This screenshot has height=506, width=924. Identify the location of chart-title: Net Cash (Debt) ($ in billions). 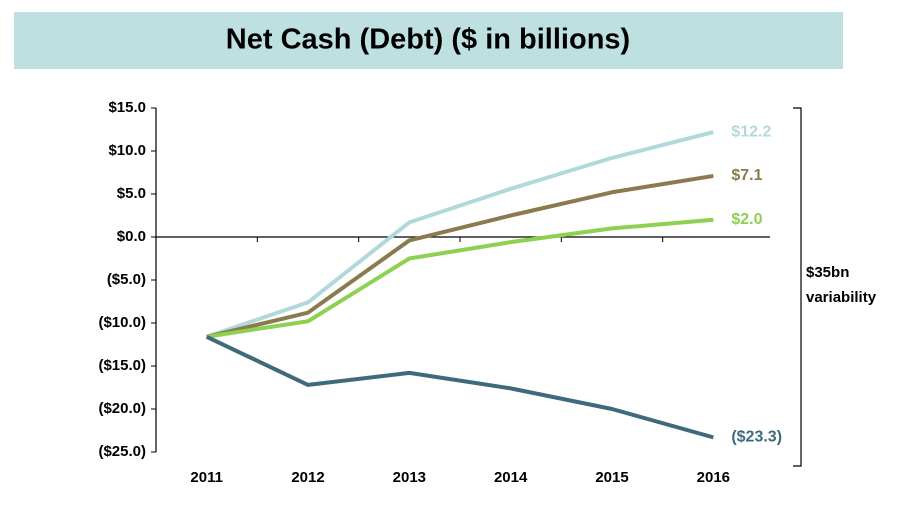
(428, 40).